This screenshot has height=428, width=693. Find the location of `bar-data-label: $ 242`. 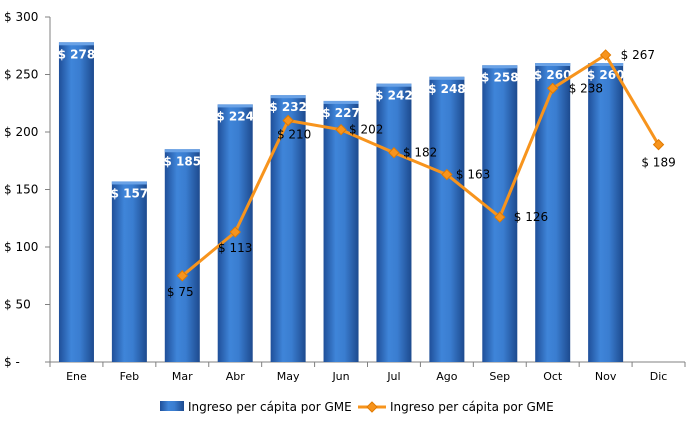

bar-data-label: $ 242 is located at coordinates (394, 96).